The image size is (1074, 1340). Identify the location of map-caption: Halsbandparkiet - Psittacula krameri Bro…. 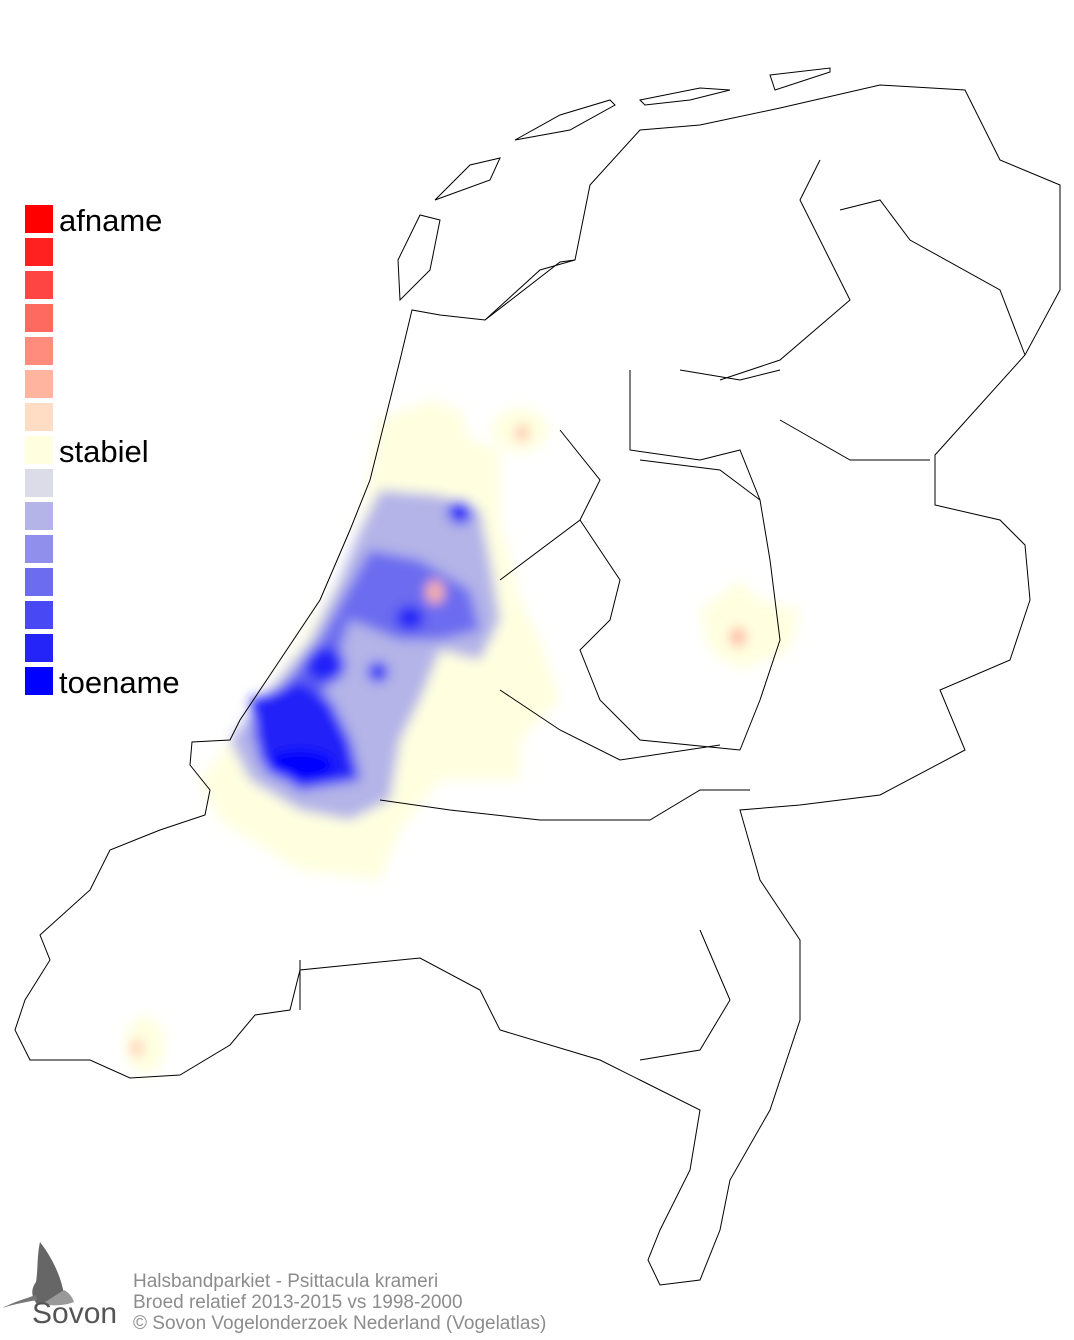
(339, 1302).